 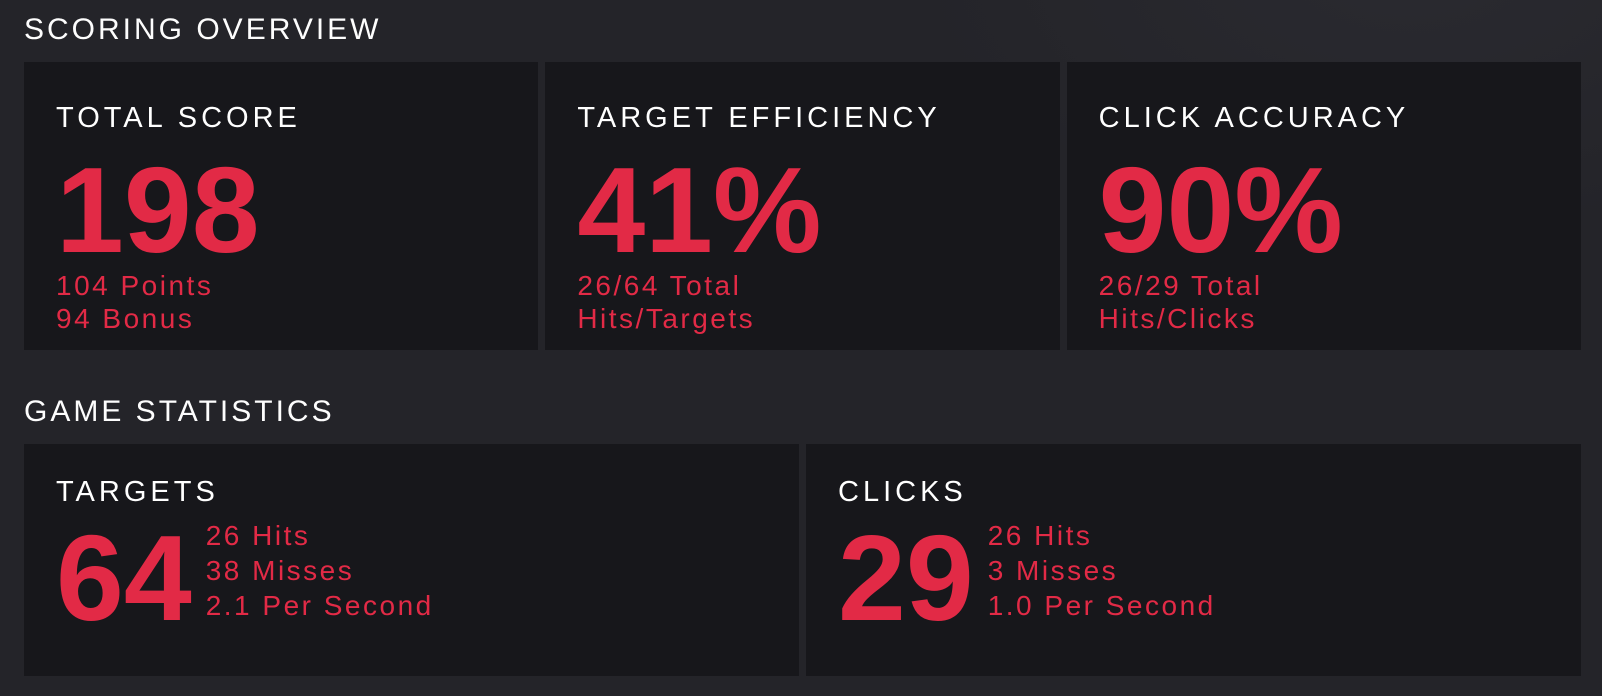 I want to click on target-efficiency-ratio-line: 26/64 Total, so click(x=659, y=285).